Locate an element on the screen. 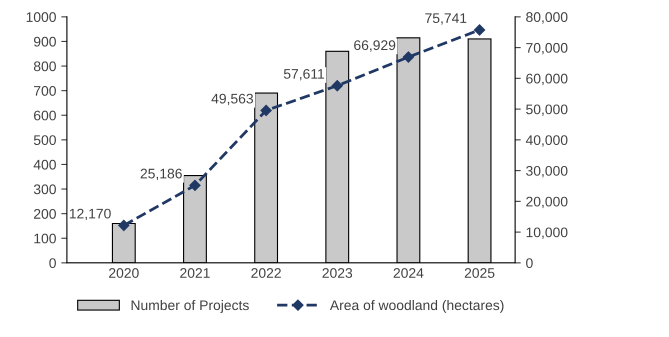 This screenshot has height=337, width=669. y2-tick-label: 0 is located at coordinates (529, 263).